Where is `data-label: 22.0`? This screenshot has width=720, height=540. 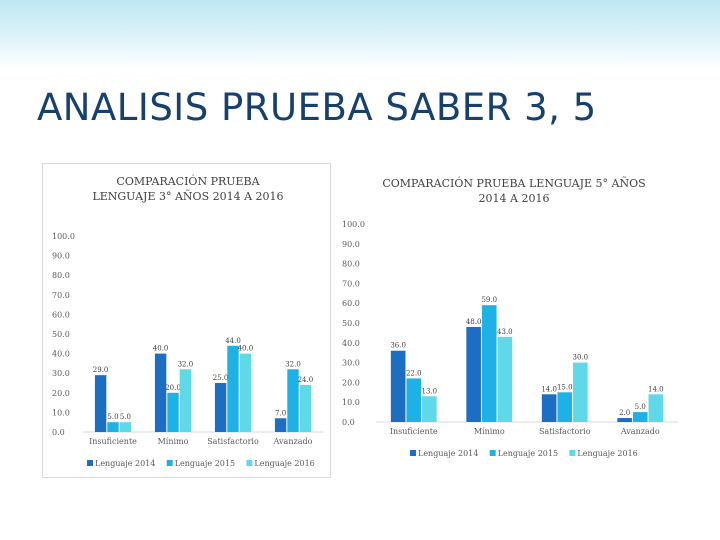 data-label: 22.0 is located at coordinates (414, 373).